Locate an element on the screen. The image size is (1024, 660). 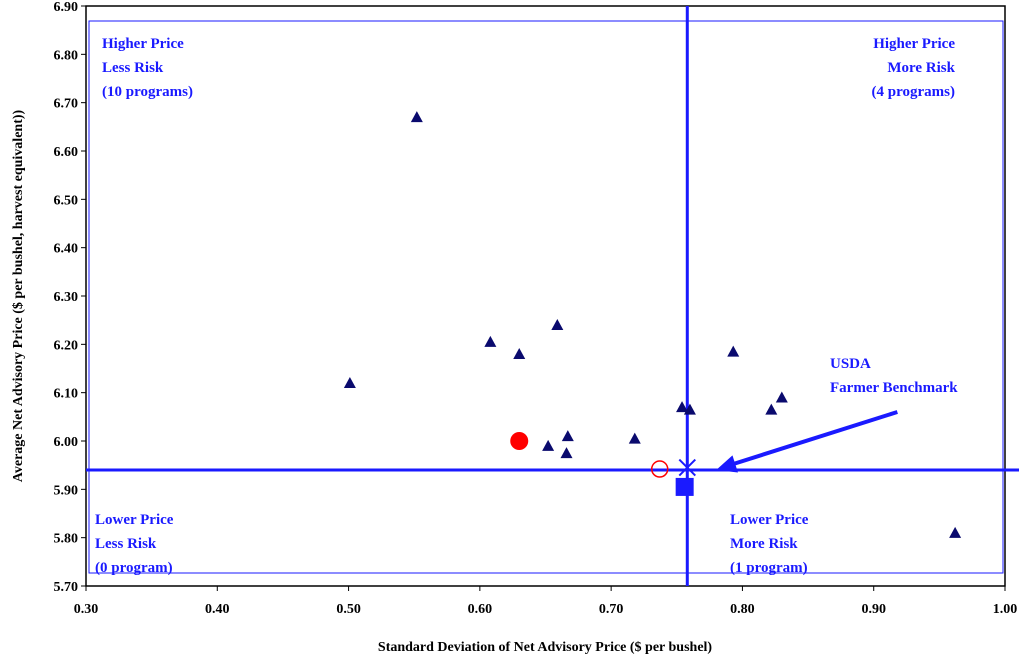
quadrant-label-lower-right: More Risk is located at coordinates (764, 544).